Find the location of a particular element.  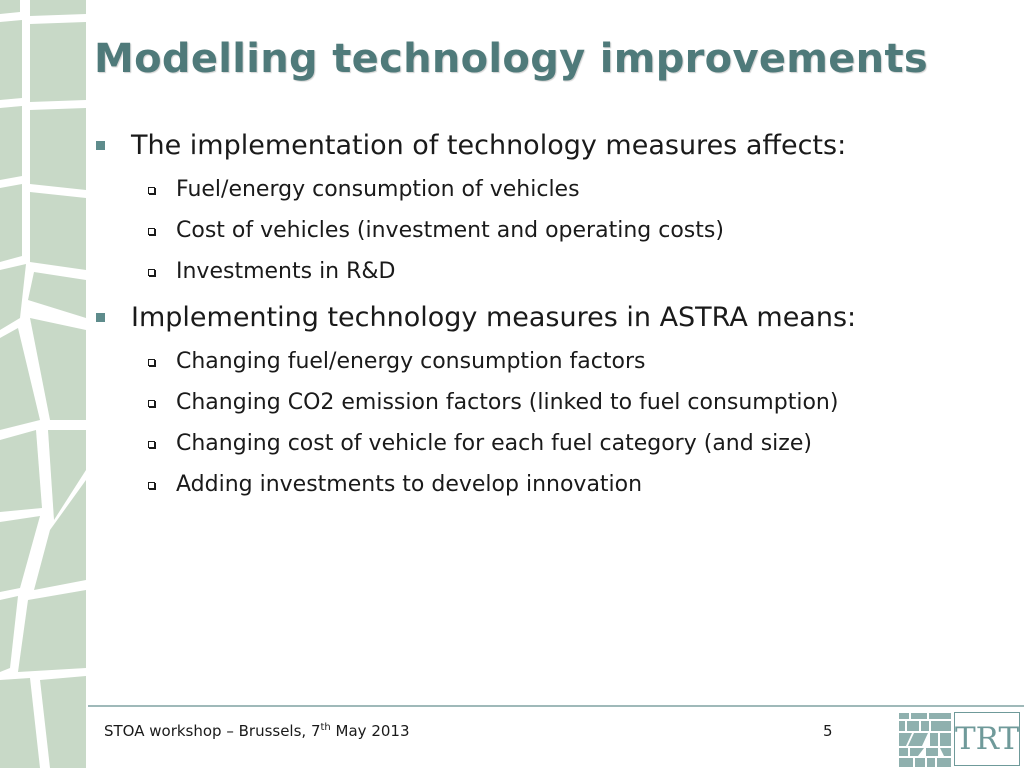

footer-event-suffix: May 2013 is located at coordinates (370, 731).